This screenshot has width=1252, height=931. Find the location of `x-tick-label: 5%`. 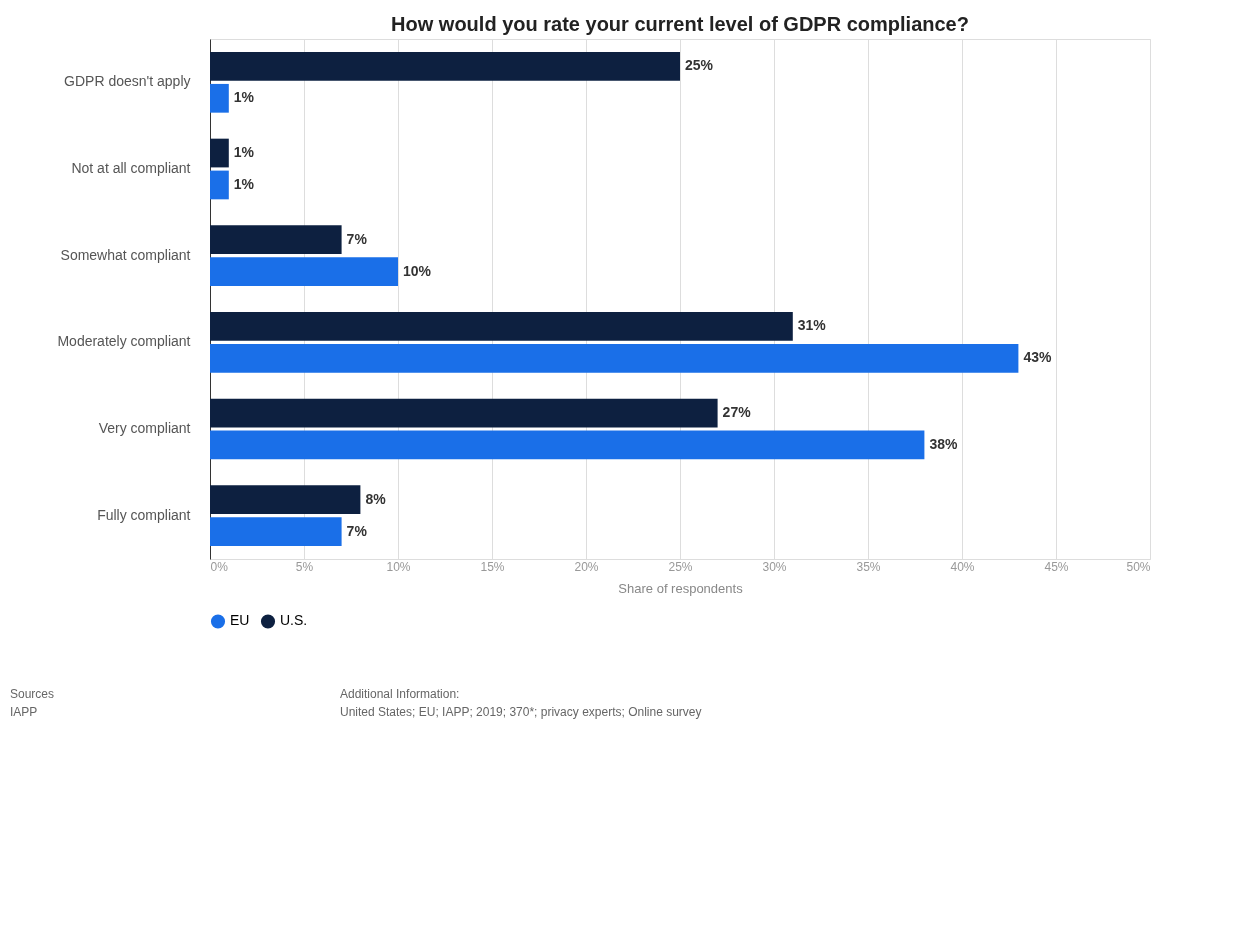

x-tick-label: 5% is located at coordinates (304, 566).